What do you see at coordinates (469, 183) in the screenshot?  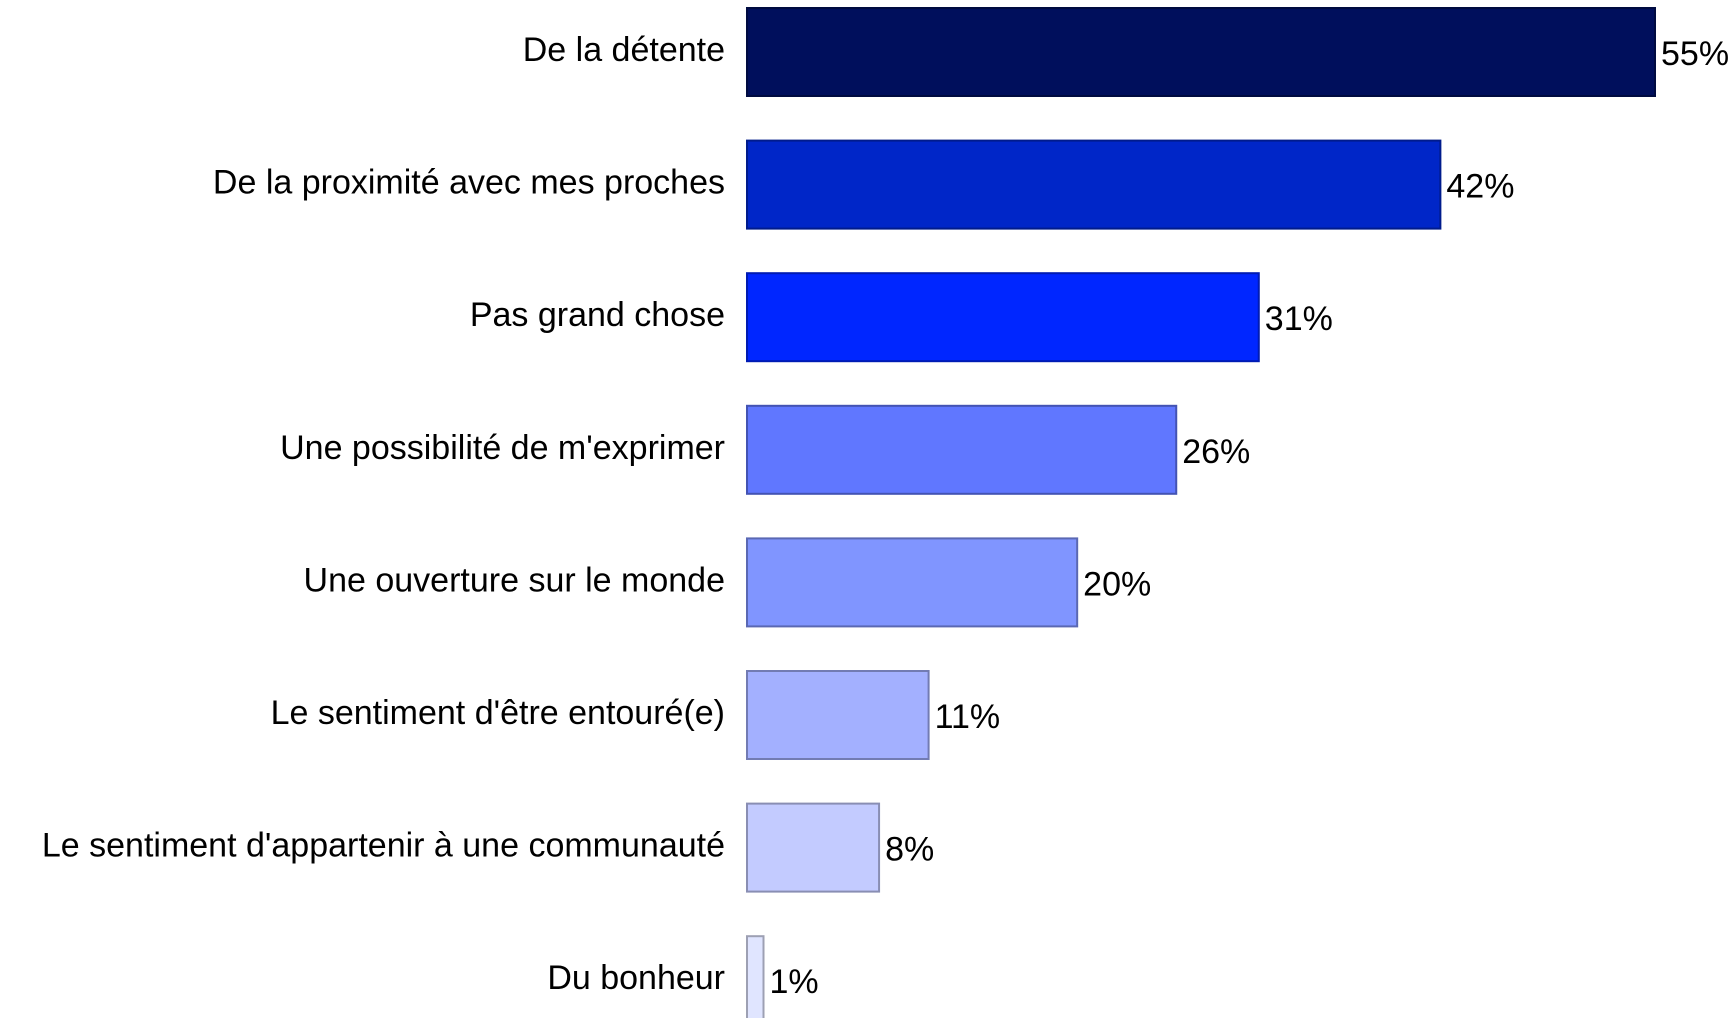 I see `category-label: De la proximité avec mes proches` at bounding box center [469, 183].